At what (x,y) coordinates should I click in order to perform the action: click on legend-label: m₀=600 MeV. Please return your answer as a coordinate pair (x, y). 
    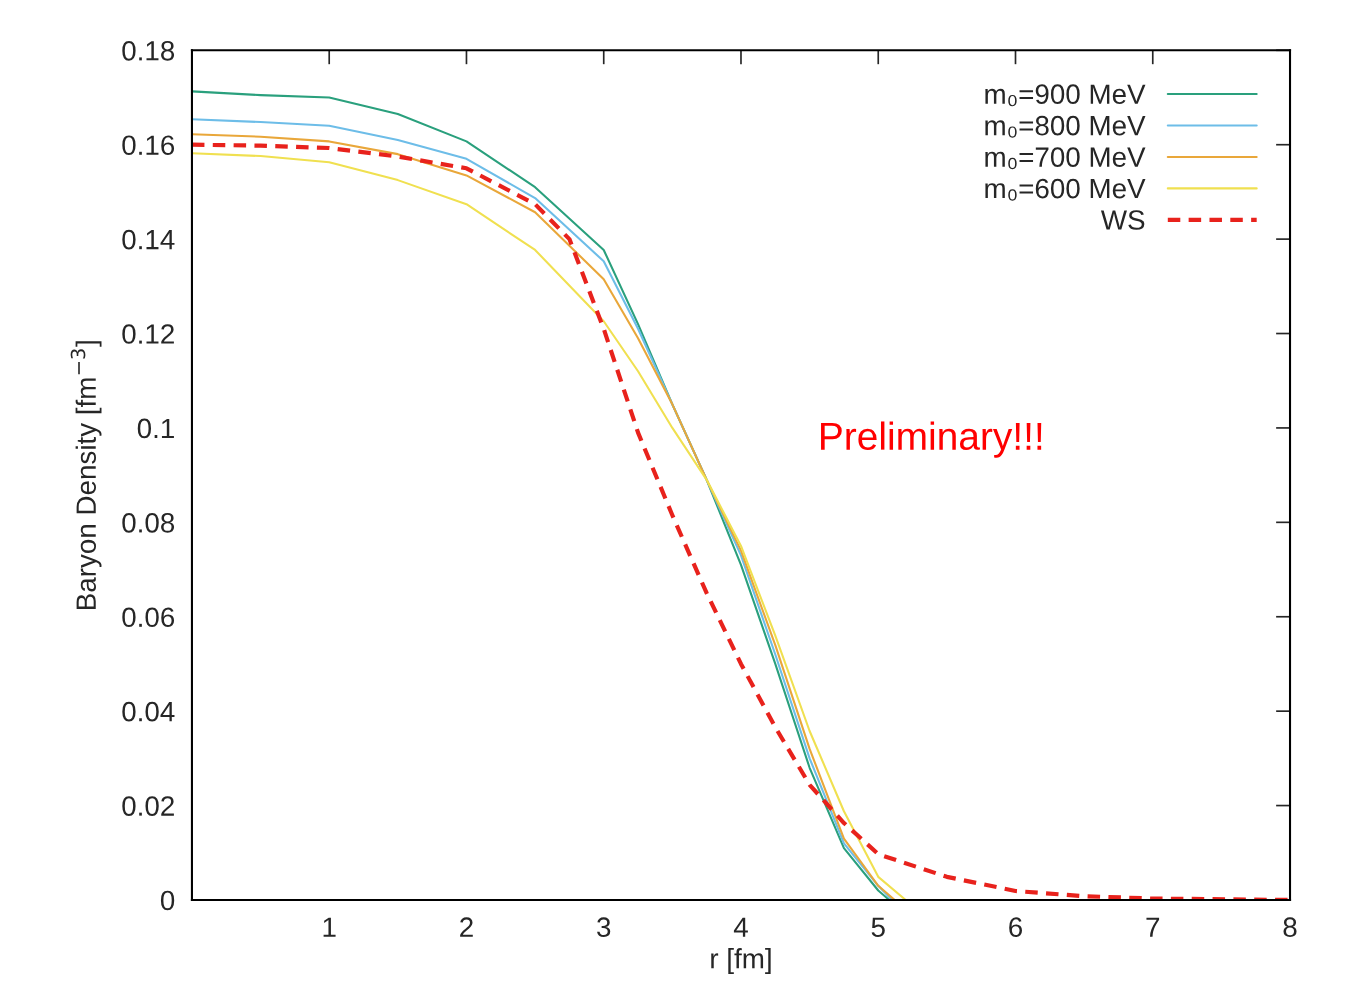
    Looking at the image, I should click on (1065, 189).